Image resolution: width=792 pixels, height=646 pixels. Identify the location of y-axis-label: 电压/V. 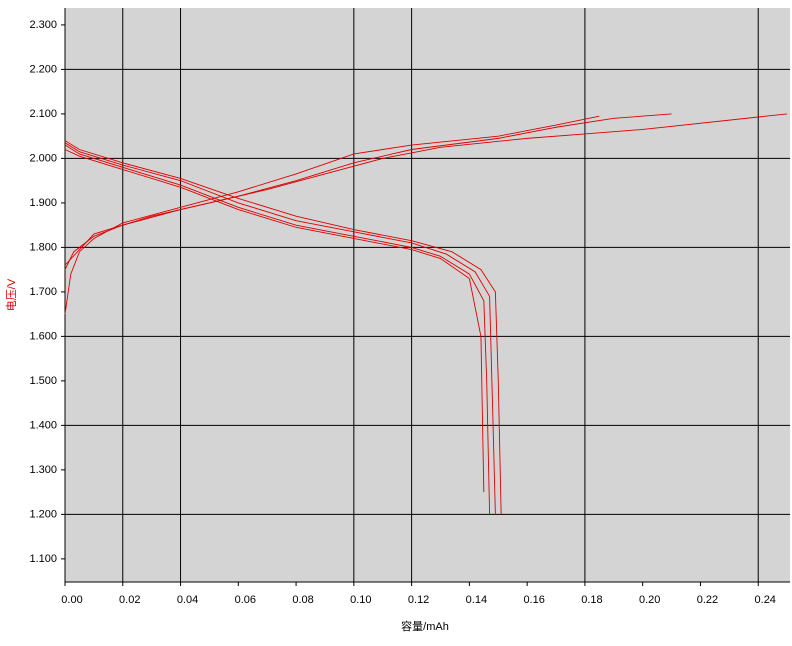
(11, 294).